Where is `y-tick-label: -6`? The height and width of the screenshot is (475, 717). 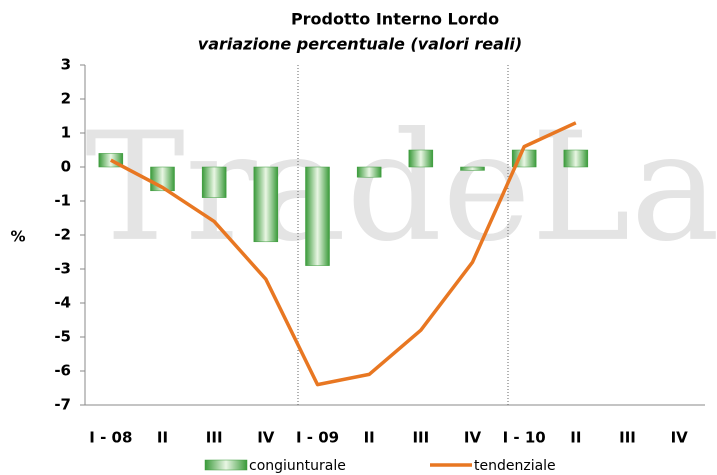 y-tick-label: -6 is located at coordinates (62, 371).